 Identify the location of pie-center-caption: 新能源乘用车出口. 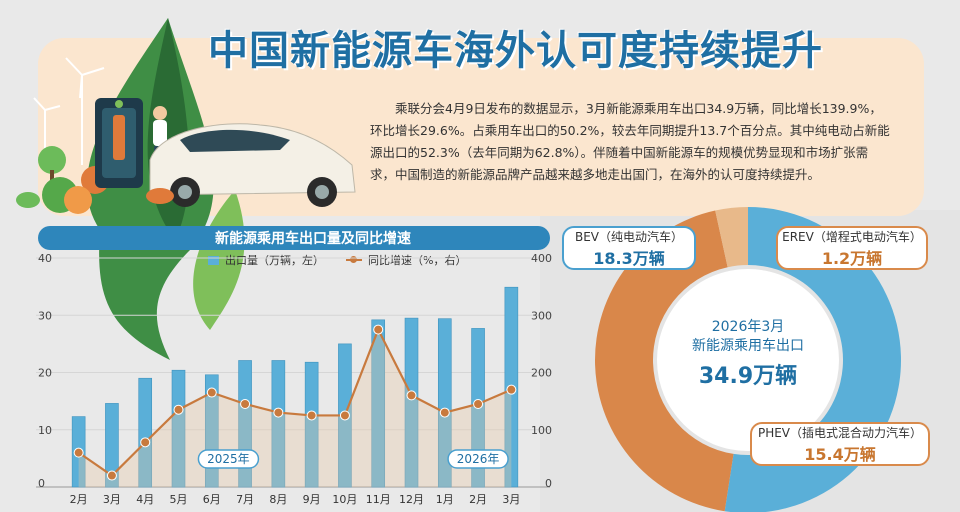
(748, 346).